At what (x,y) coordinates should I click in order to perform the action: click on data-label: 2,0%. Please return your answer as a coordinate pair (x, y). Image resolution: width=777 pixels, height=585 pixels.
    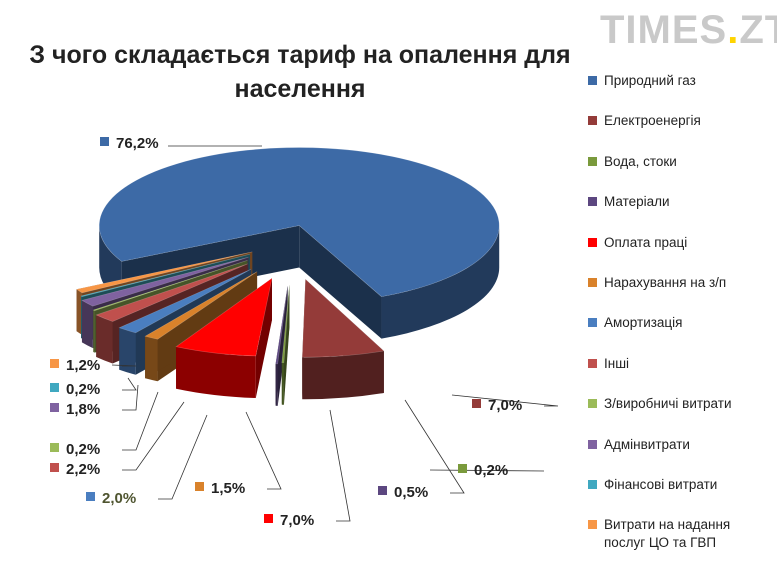
    Looking at the image, I should click on (119, 498).